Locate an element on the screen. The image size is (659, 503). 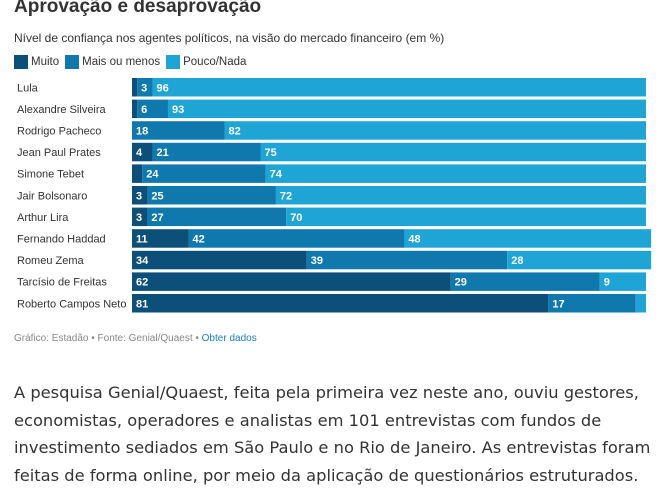
data-label-tarcisio-de-freitas-mais-ou-menos: 29 is located at coordinates (461, 283).